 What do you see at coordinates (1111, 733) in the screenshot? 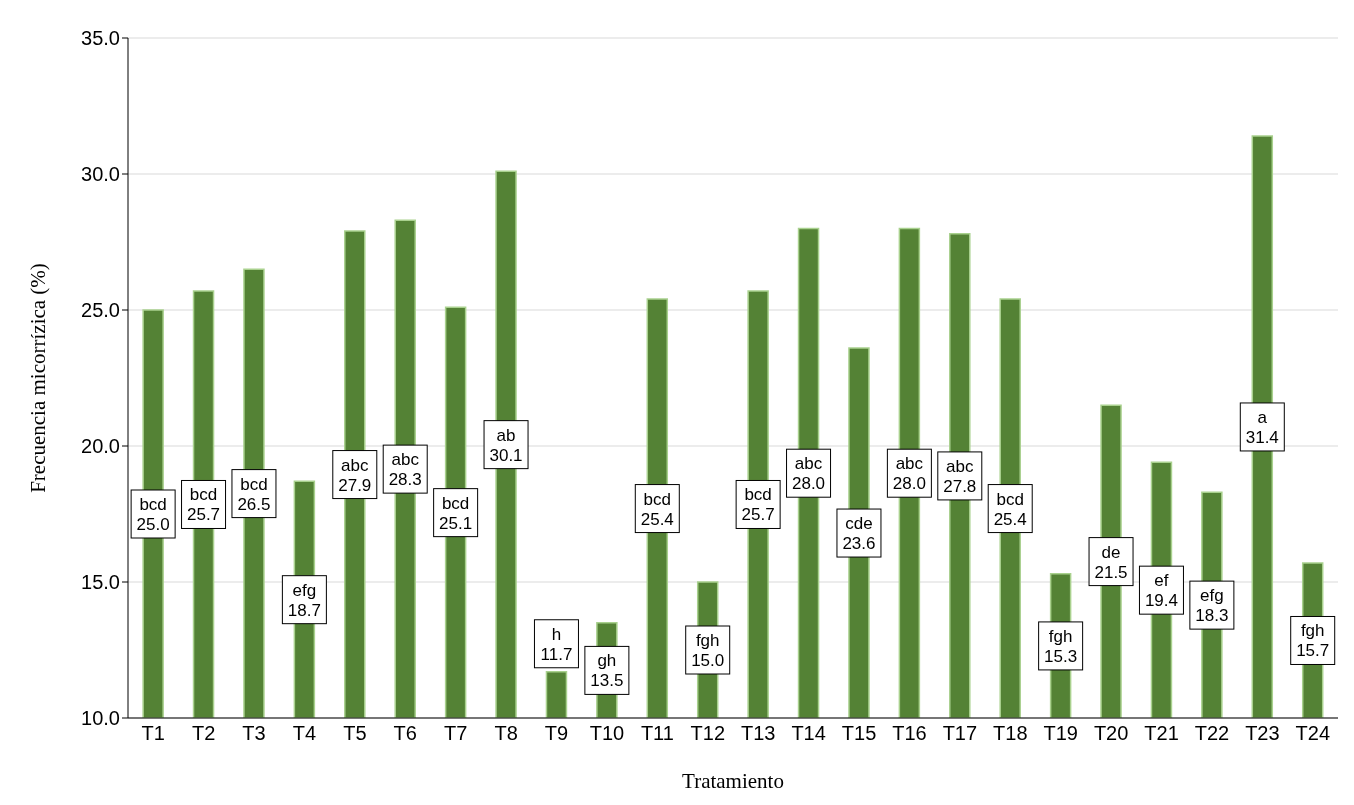
I see `x-tick-label: T20` at bounding box center [1111, 733].